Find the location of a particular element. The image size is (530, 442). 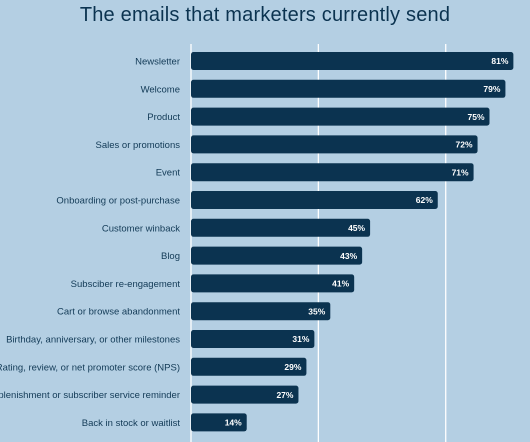

category-label: Product is located at coordinates (163, 117).